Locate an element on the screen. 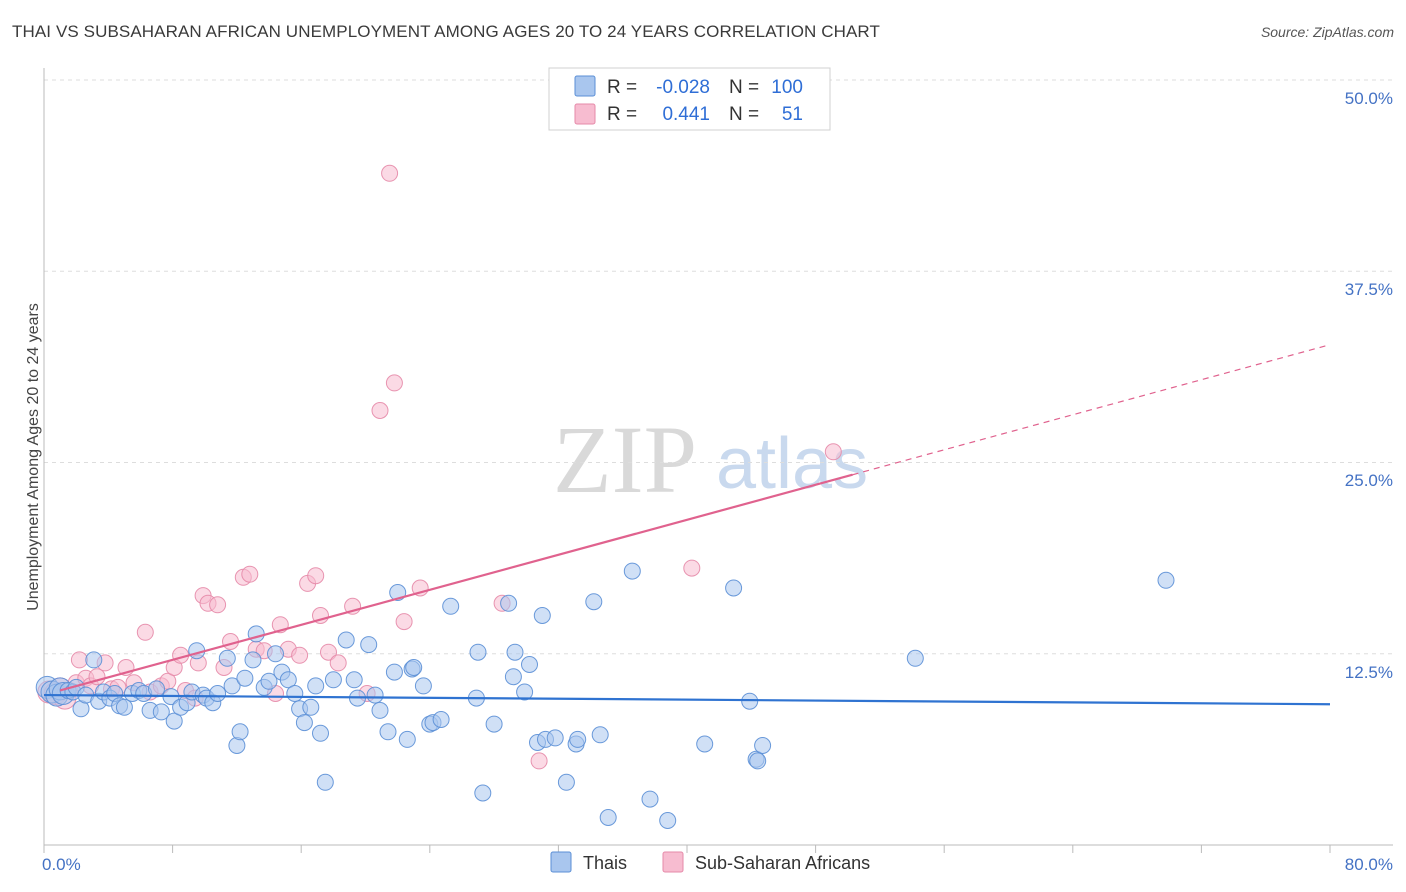  legend-box: R = -0.028 N = 100 R = 0.441 N = 51 is located at coordinates (689, 99).